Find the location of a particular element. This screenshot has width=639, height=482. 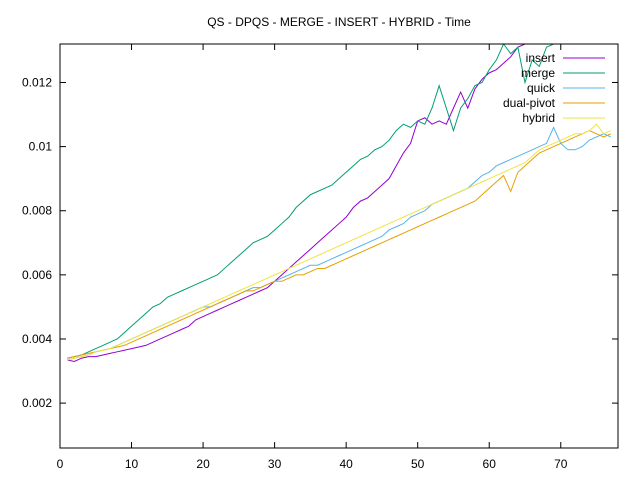

x-tick-label: 40 is located at coordinates (346, 464).